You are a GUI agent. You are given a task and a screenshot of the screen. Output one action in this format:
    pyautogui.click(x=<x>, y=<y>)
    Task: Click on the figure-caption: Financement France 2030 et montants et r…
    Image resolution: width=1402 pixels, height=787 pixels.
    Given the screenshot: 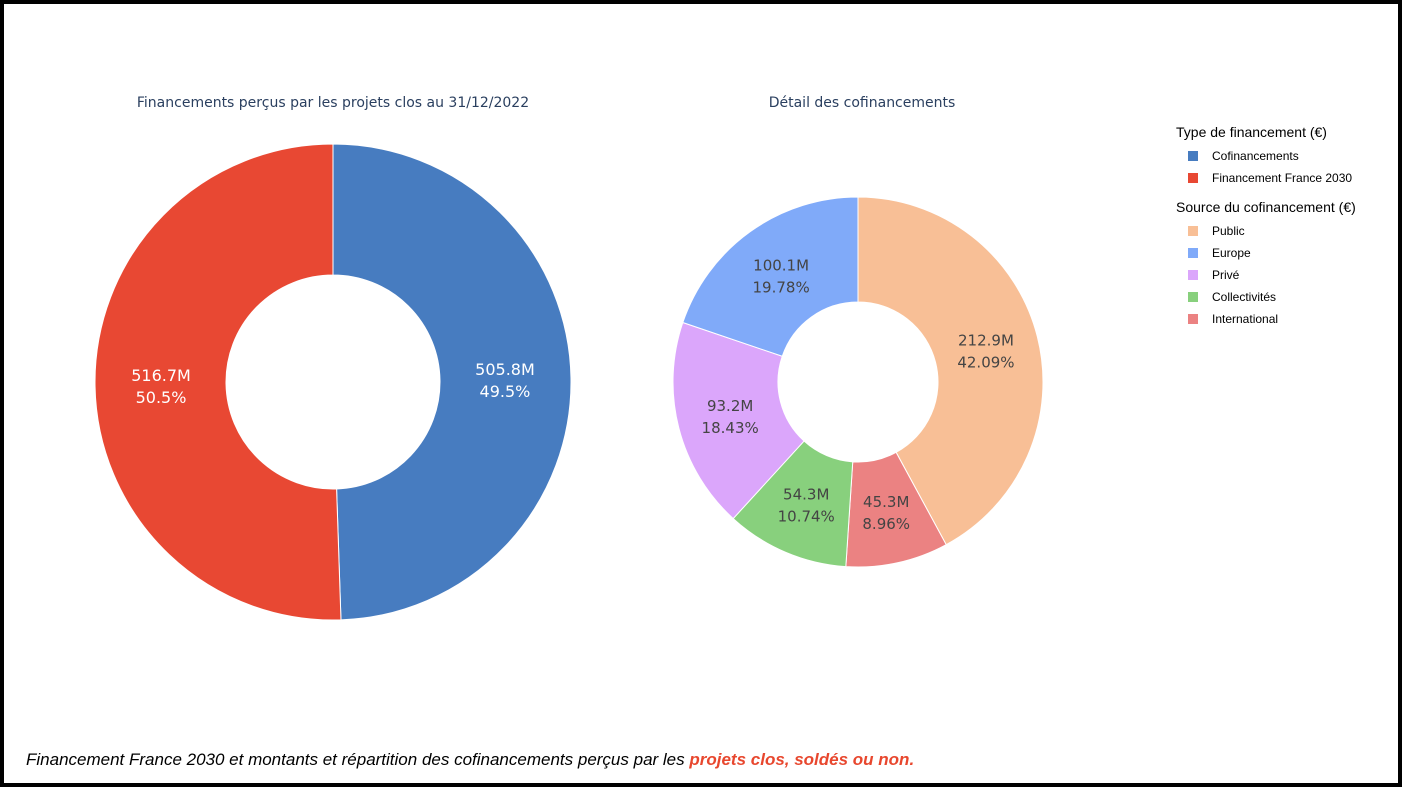 What is the action you would take?
    pyautogui.click(x=470, y=760)
    